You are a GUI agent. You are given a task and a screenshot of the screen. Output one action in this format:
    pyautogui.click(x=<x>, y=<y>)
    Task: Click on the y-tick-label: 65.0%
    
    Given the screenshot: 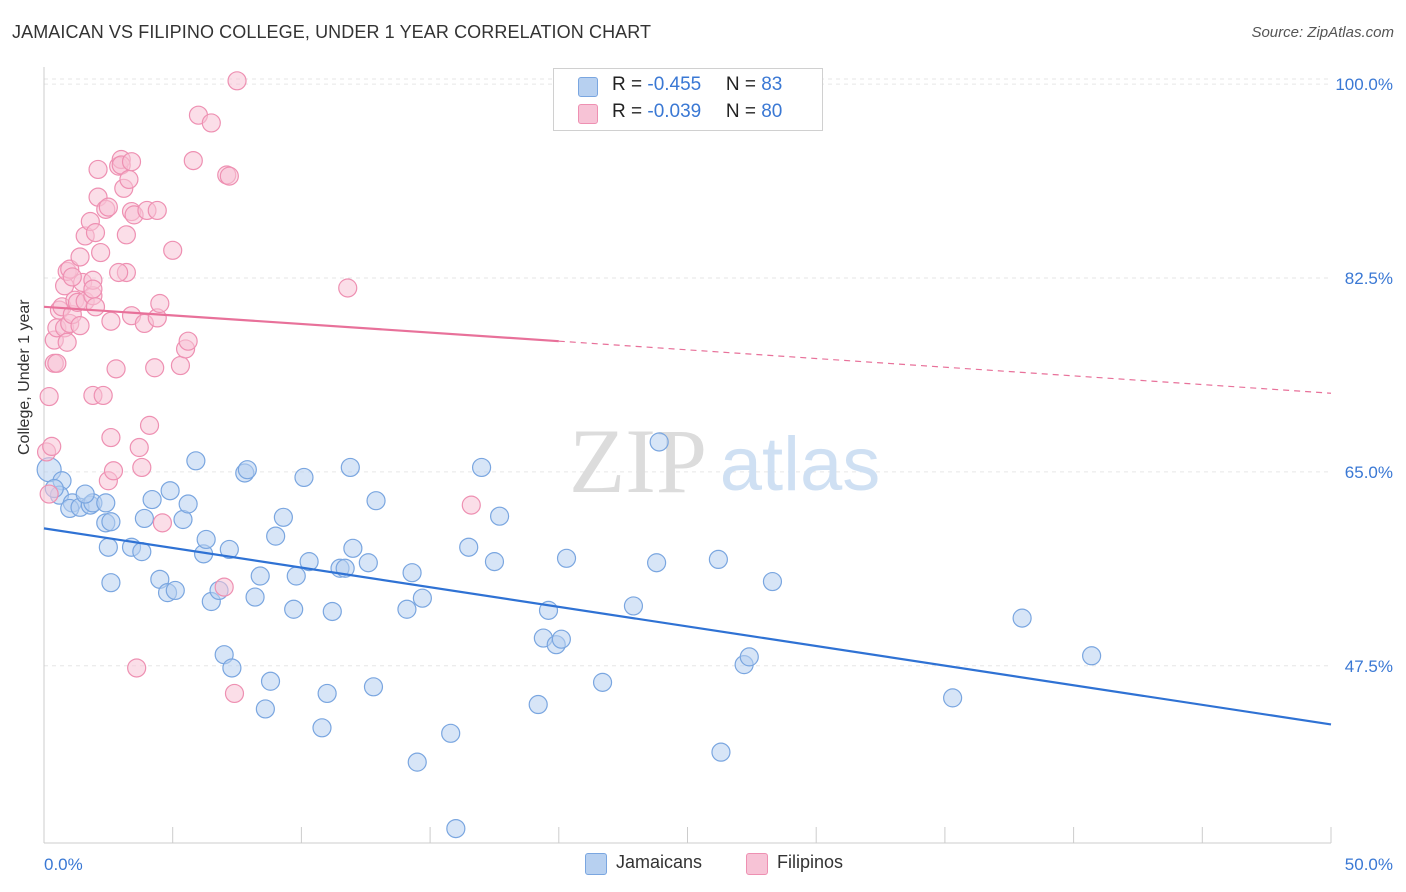 What is the action you would take?
    pyautogui.click(x=1369, y=472)
    